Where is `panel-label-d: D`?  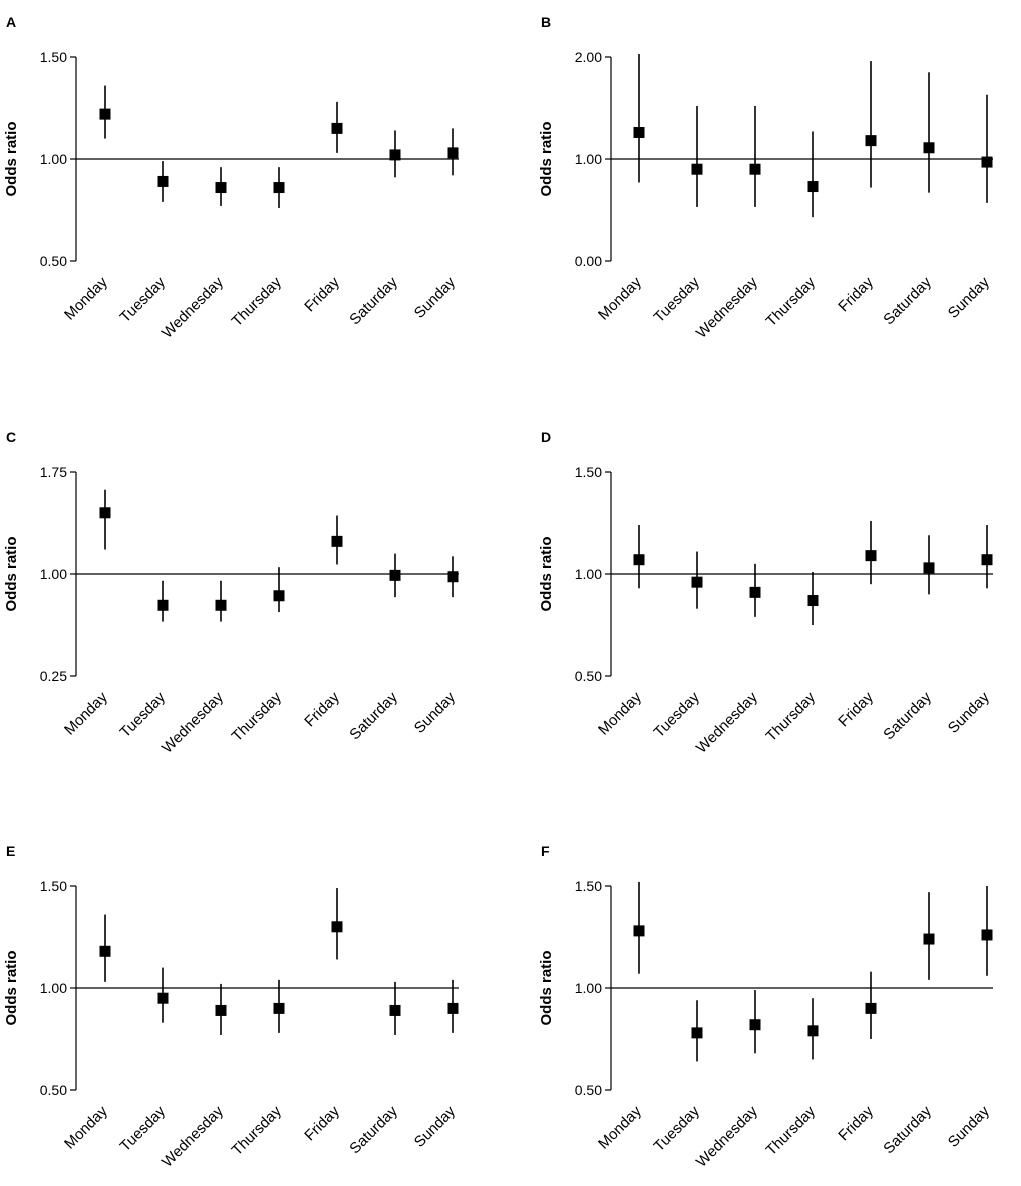
panel-label-d: D is located at coordinates (546, 437).